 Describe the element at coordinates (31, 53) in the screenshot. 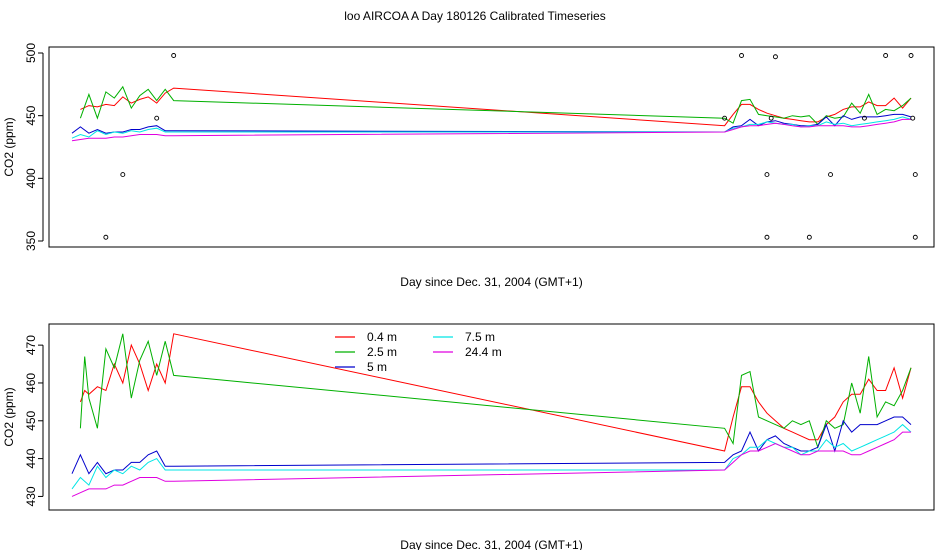

I see `y-tick-label: 500` at that location.